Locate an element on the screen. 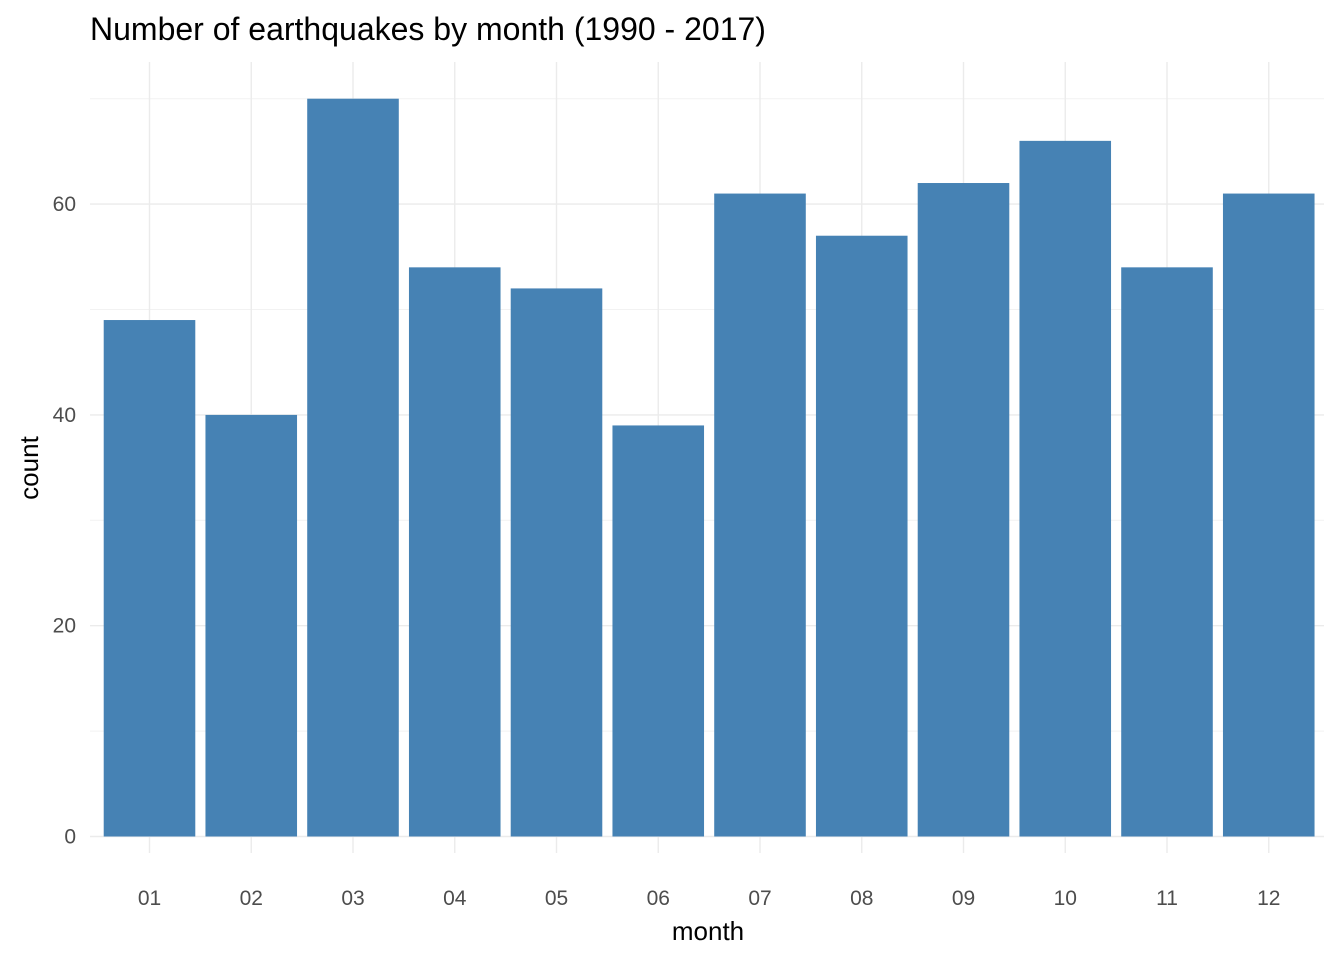 This screenshot has height=960, width=1344. x-axis-title: month is located at coordinates (708, 931).